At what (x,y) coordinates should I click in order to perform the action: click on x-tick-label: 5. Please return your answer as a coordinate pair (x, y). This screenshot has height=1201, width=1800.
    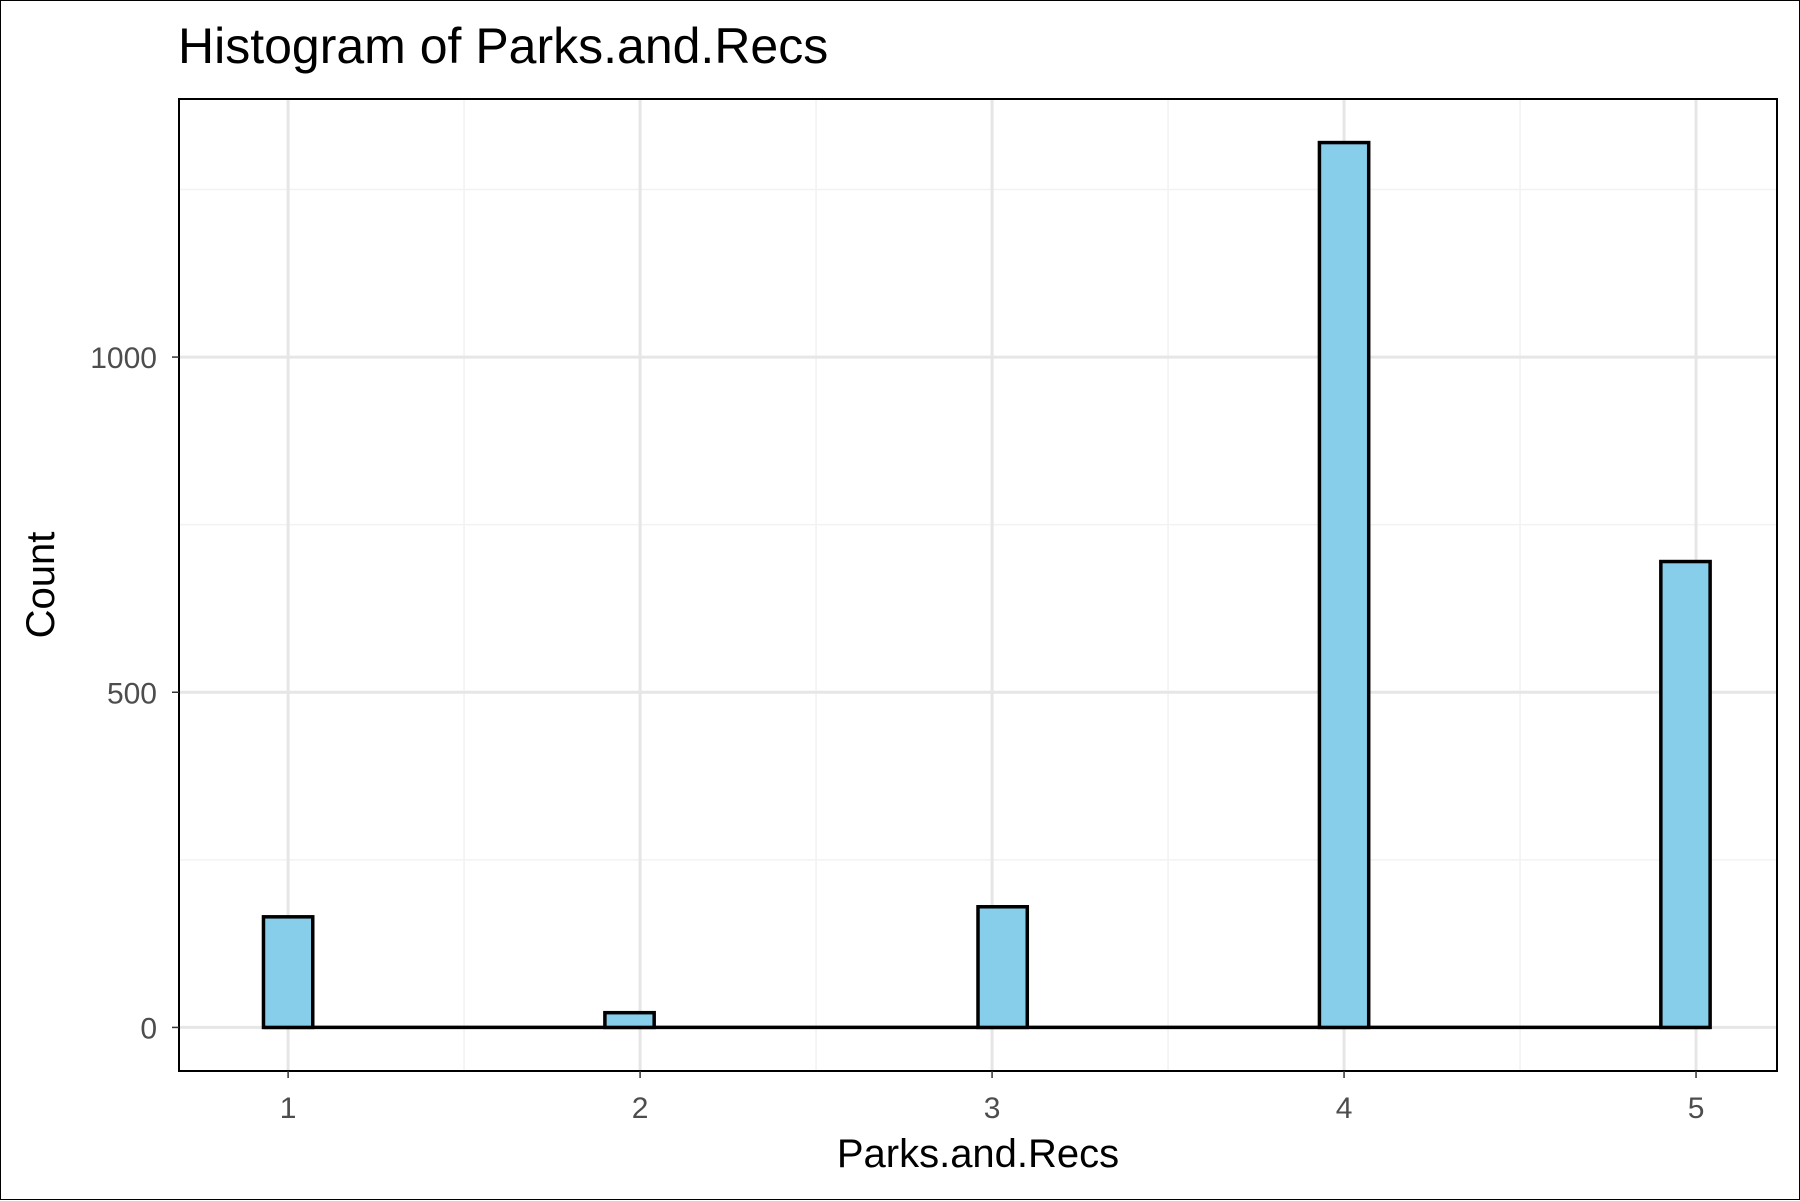
    Looking at the image, I should click on (1696, 1108).